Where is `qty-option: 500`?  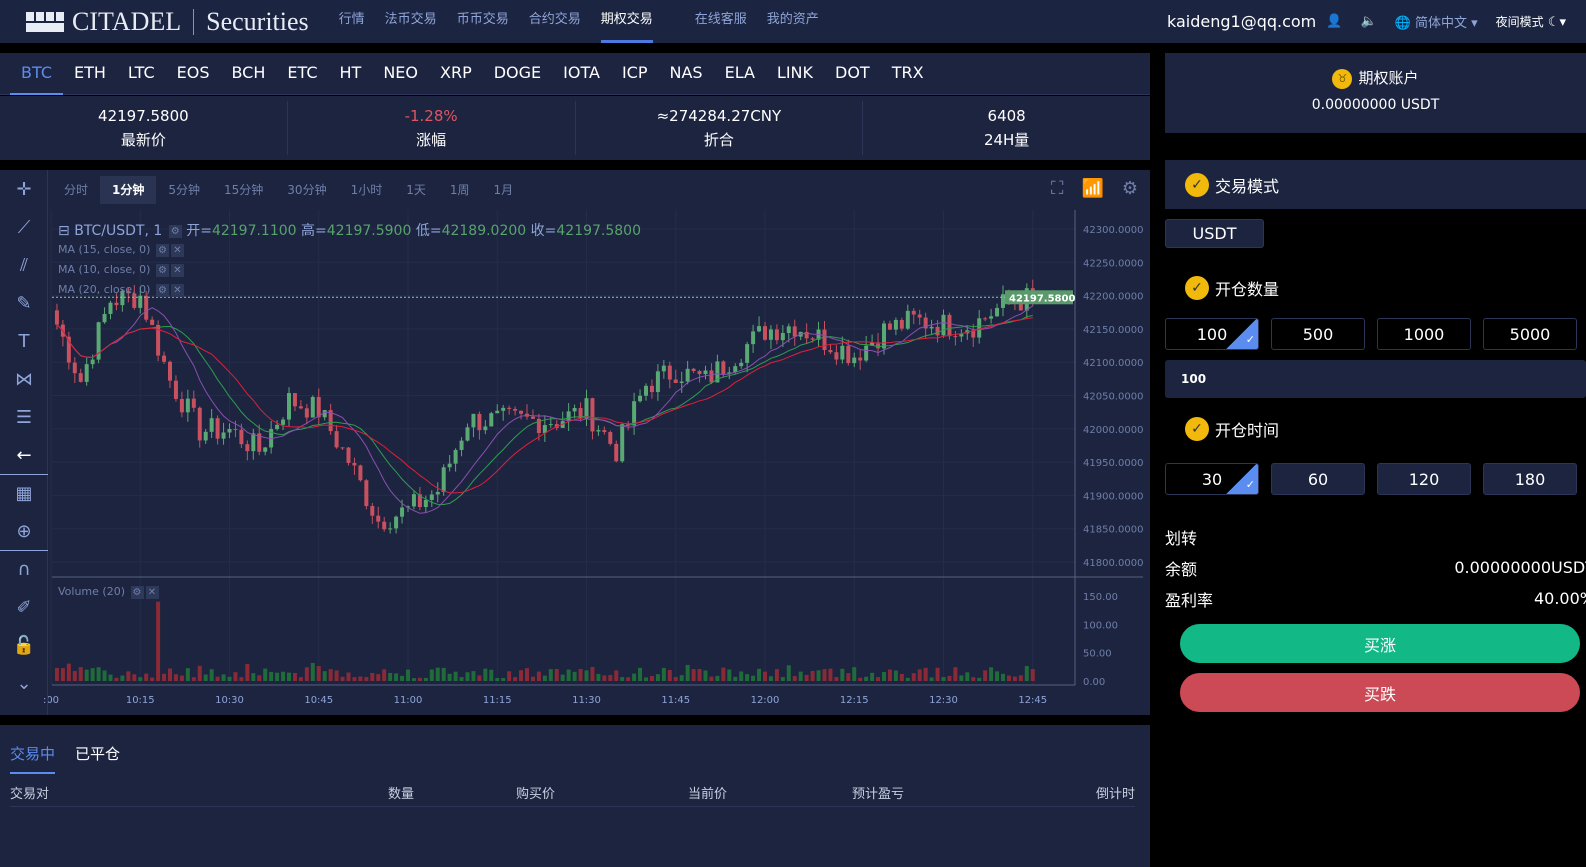
qty-option: 500 is located at coordinates (1318, 334).